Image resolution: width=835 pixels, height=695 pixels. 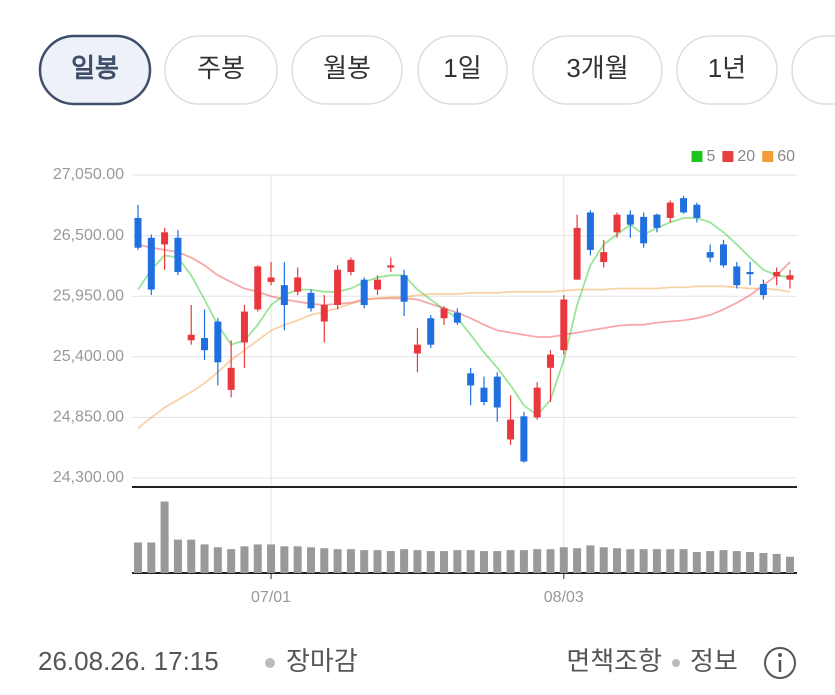 I want to click on tab-label: 3개월, so click(x=597, y=68).